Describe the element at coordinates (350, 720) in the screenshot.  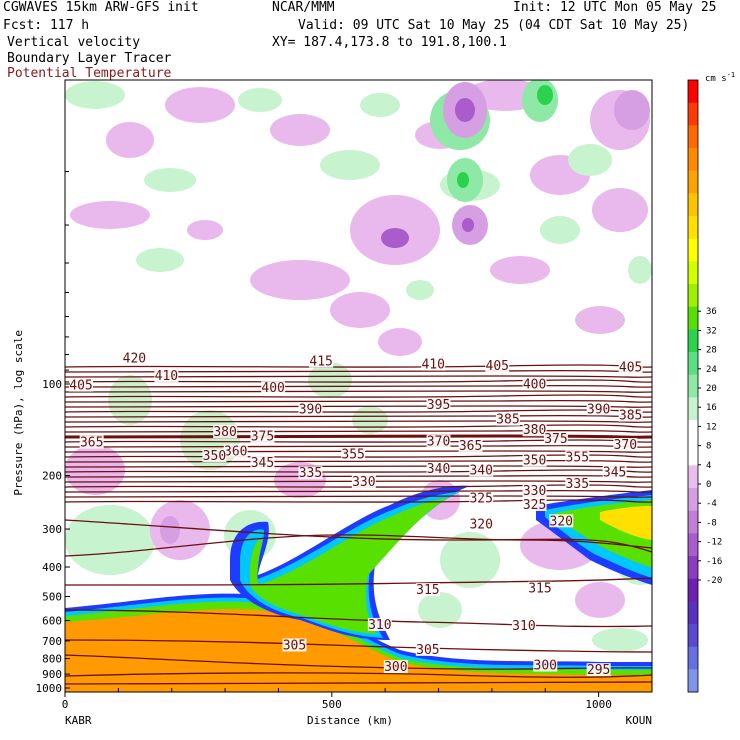
I see `x-axis-label: Distance (km)` at that location.